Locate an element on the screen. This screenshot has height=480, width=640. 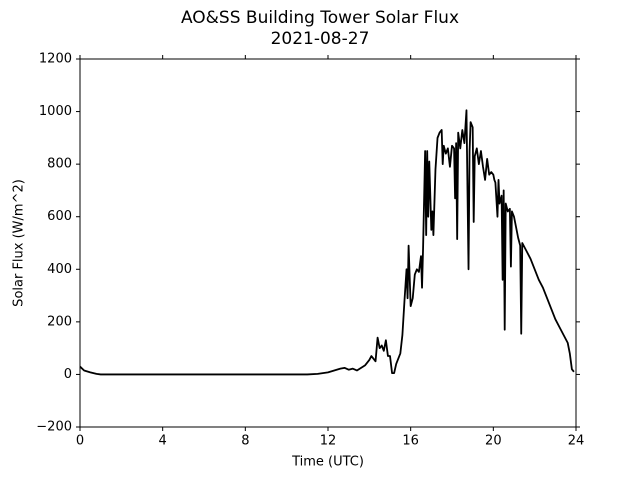
y-tick-label: 400 is located at coordinates (59, 269).